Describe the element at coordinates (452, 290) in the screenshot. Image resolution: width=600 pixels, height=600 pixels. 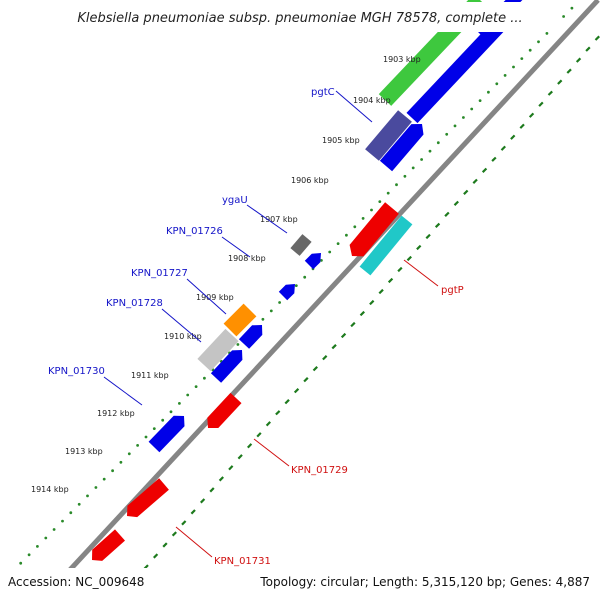
I see `gene-label-pgtP: pgtP` at that location.